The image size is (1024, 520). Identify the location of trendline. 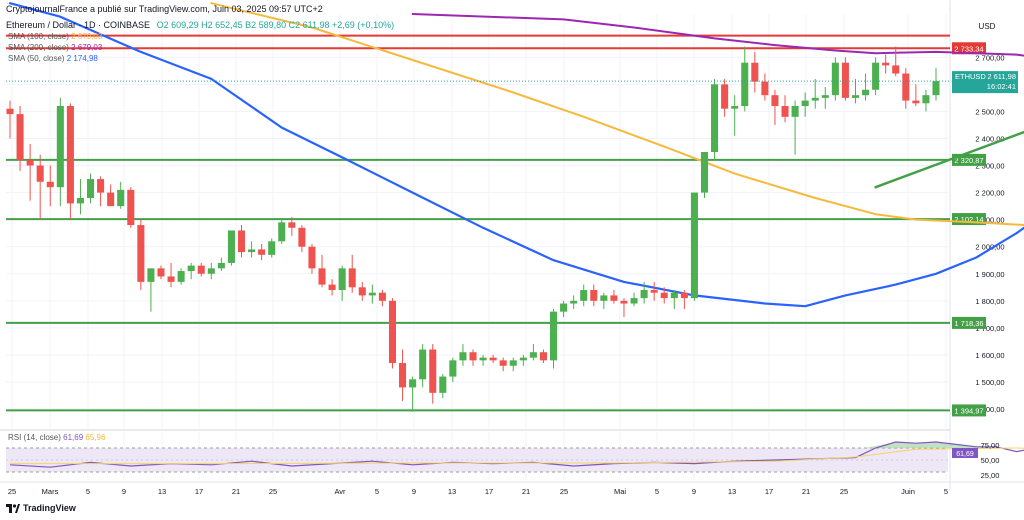
(949, 159).